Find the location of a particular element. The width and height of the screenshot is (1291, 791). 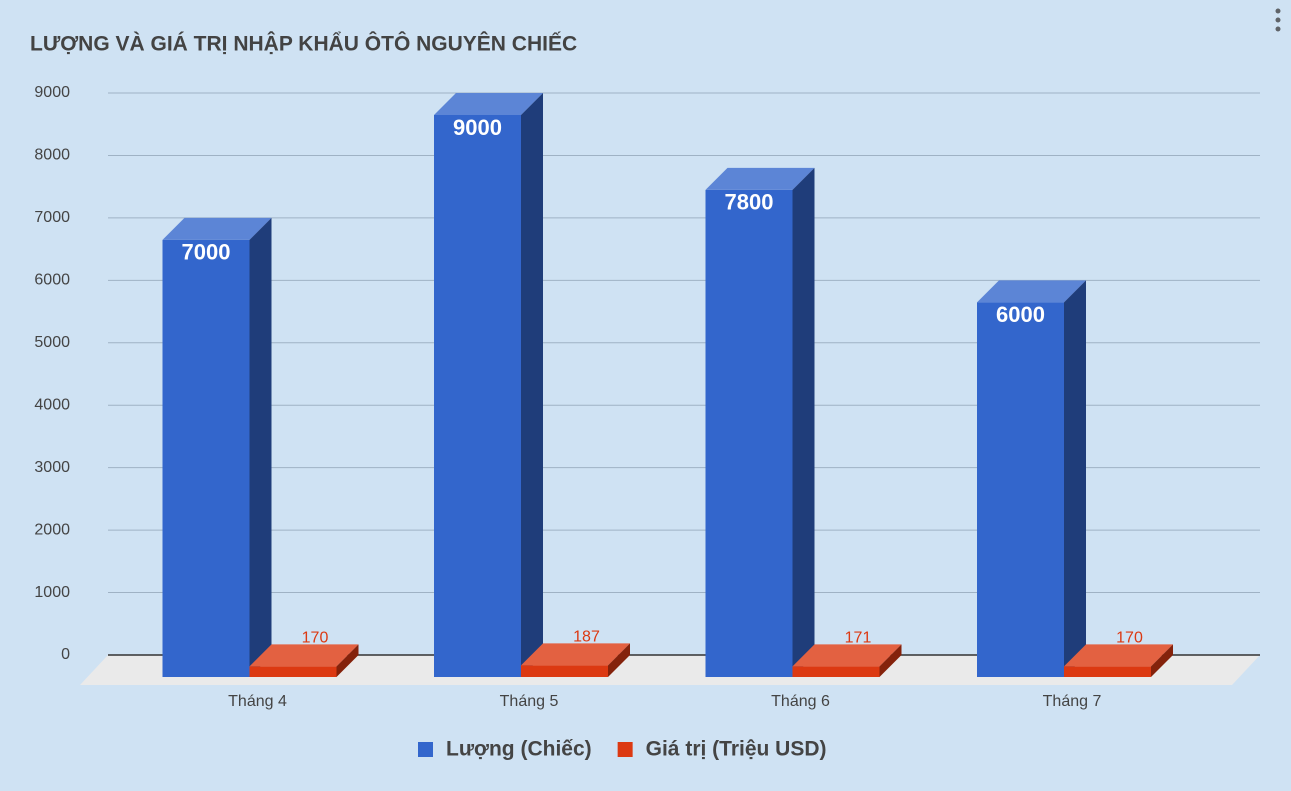

x-tick-label: Tháng 7 is located at coordinates (1072, 701).